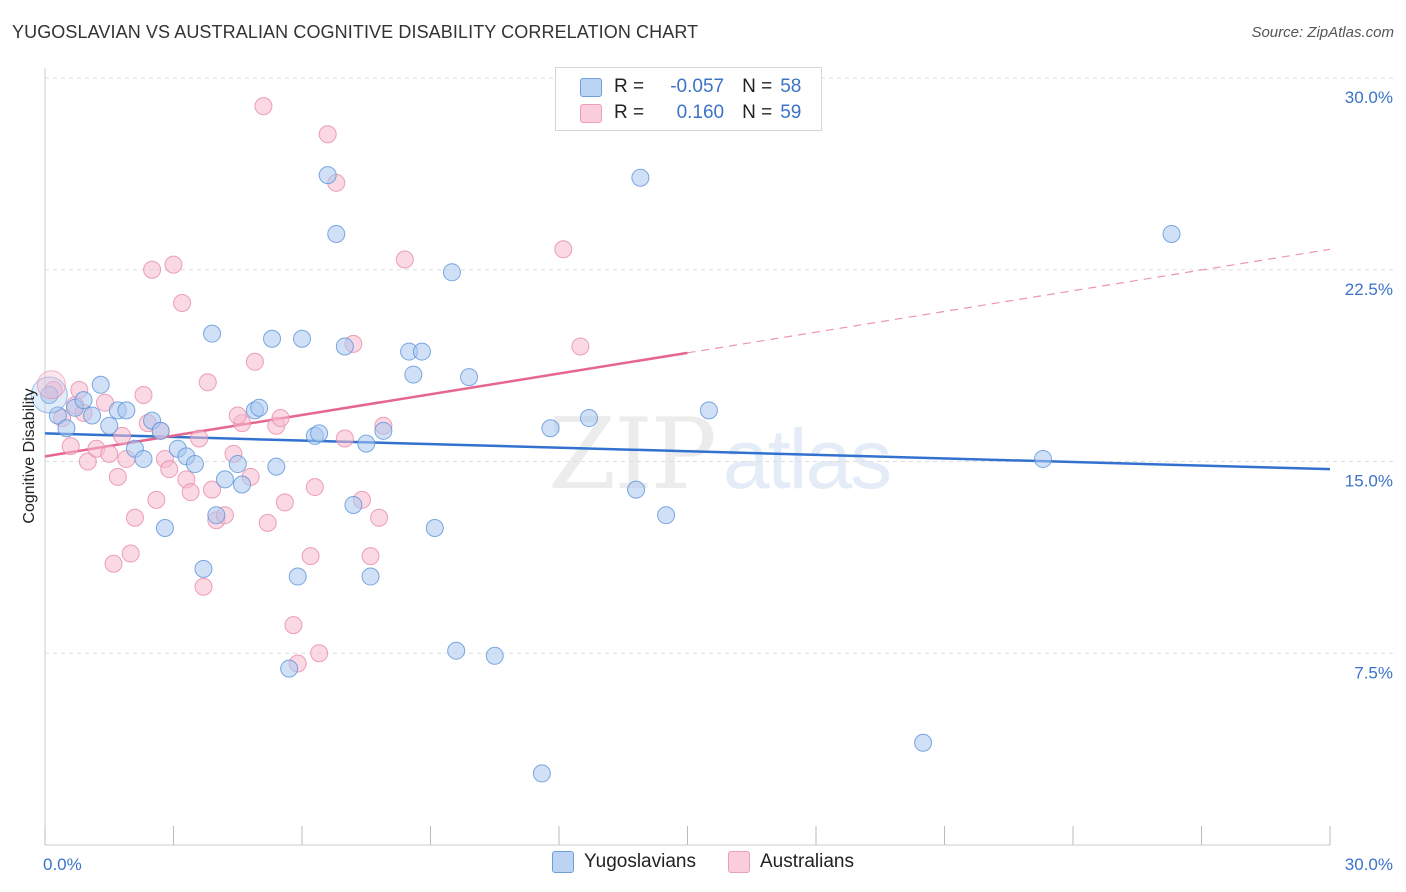 The image size is (1406, 892). What do you see at coordinates (591, 113) in the screenshot?
I see `legend-swatch-pink` at bounding box center [591, 113].